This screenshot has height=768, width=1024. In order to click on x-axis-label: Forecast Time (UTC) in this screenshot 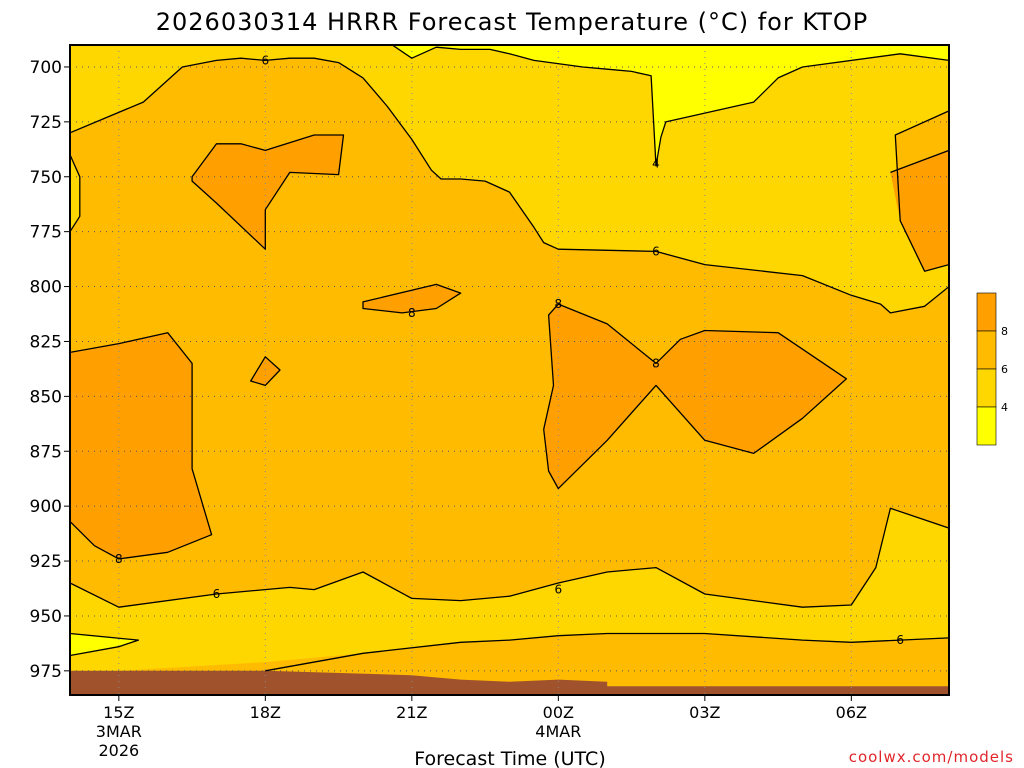, I will do `click(509, 758)`.